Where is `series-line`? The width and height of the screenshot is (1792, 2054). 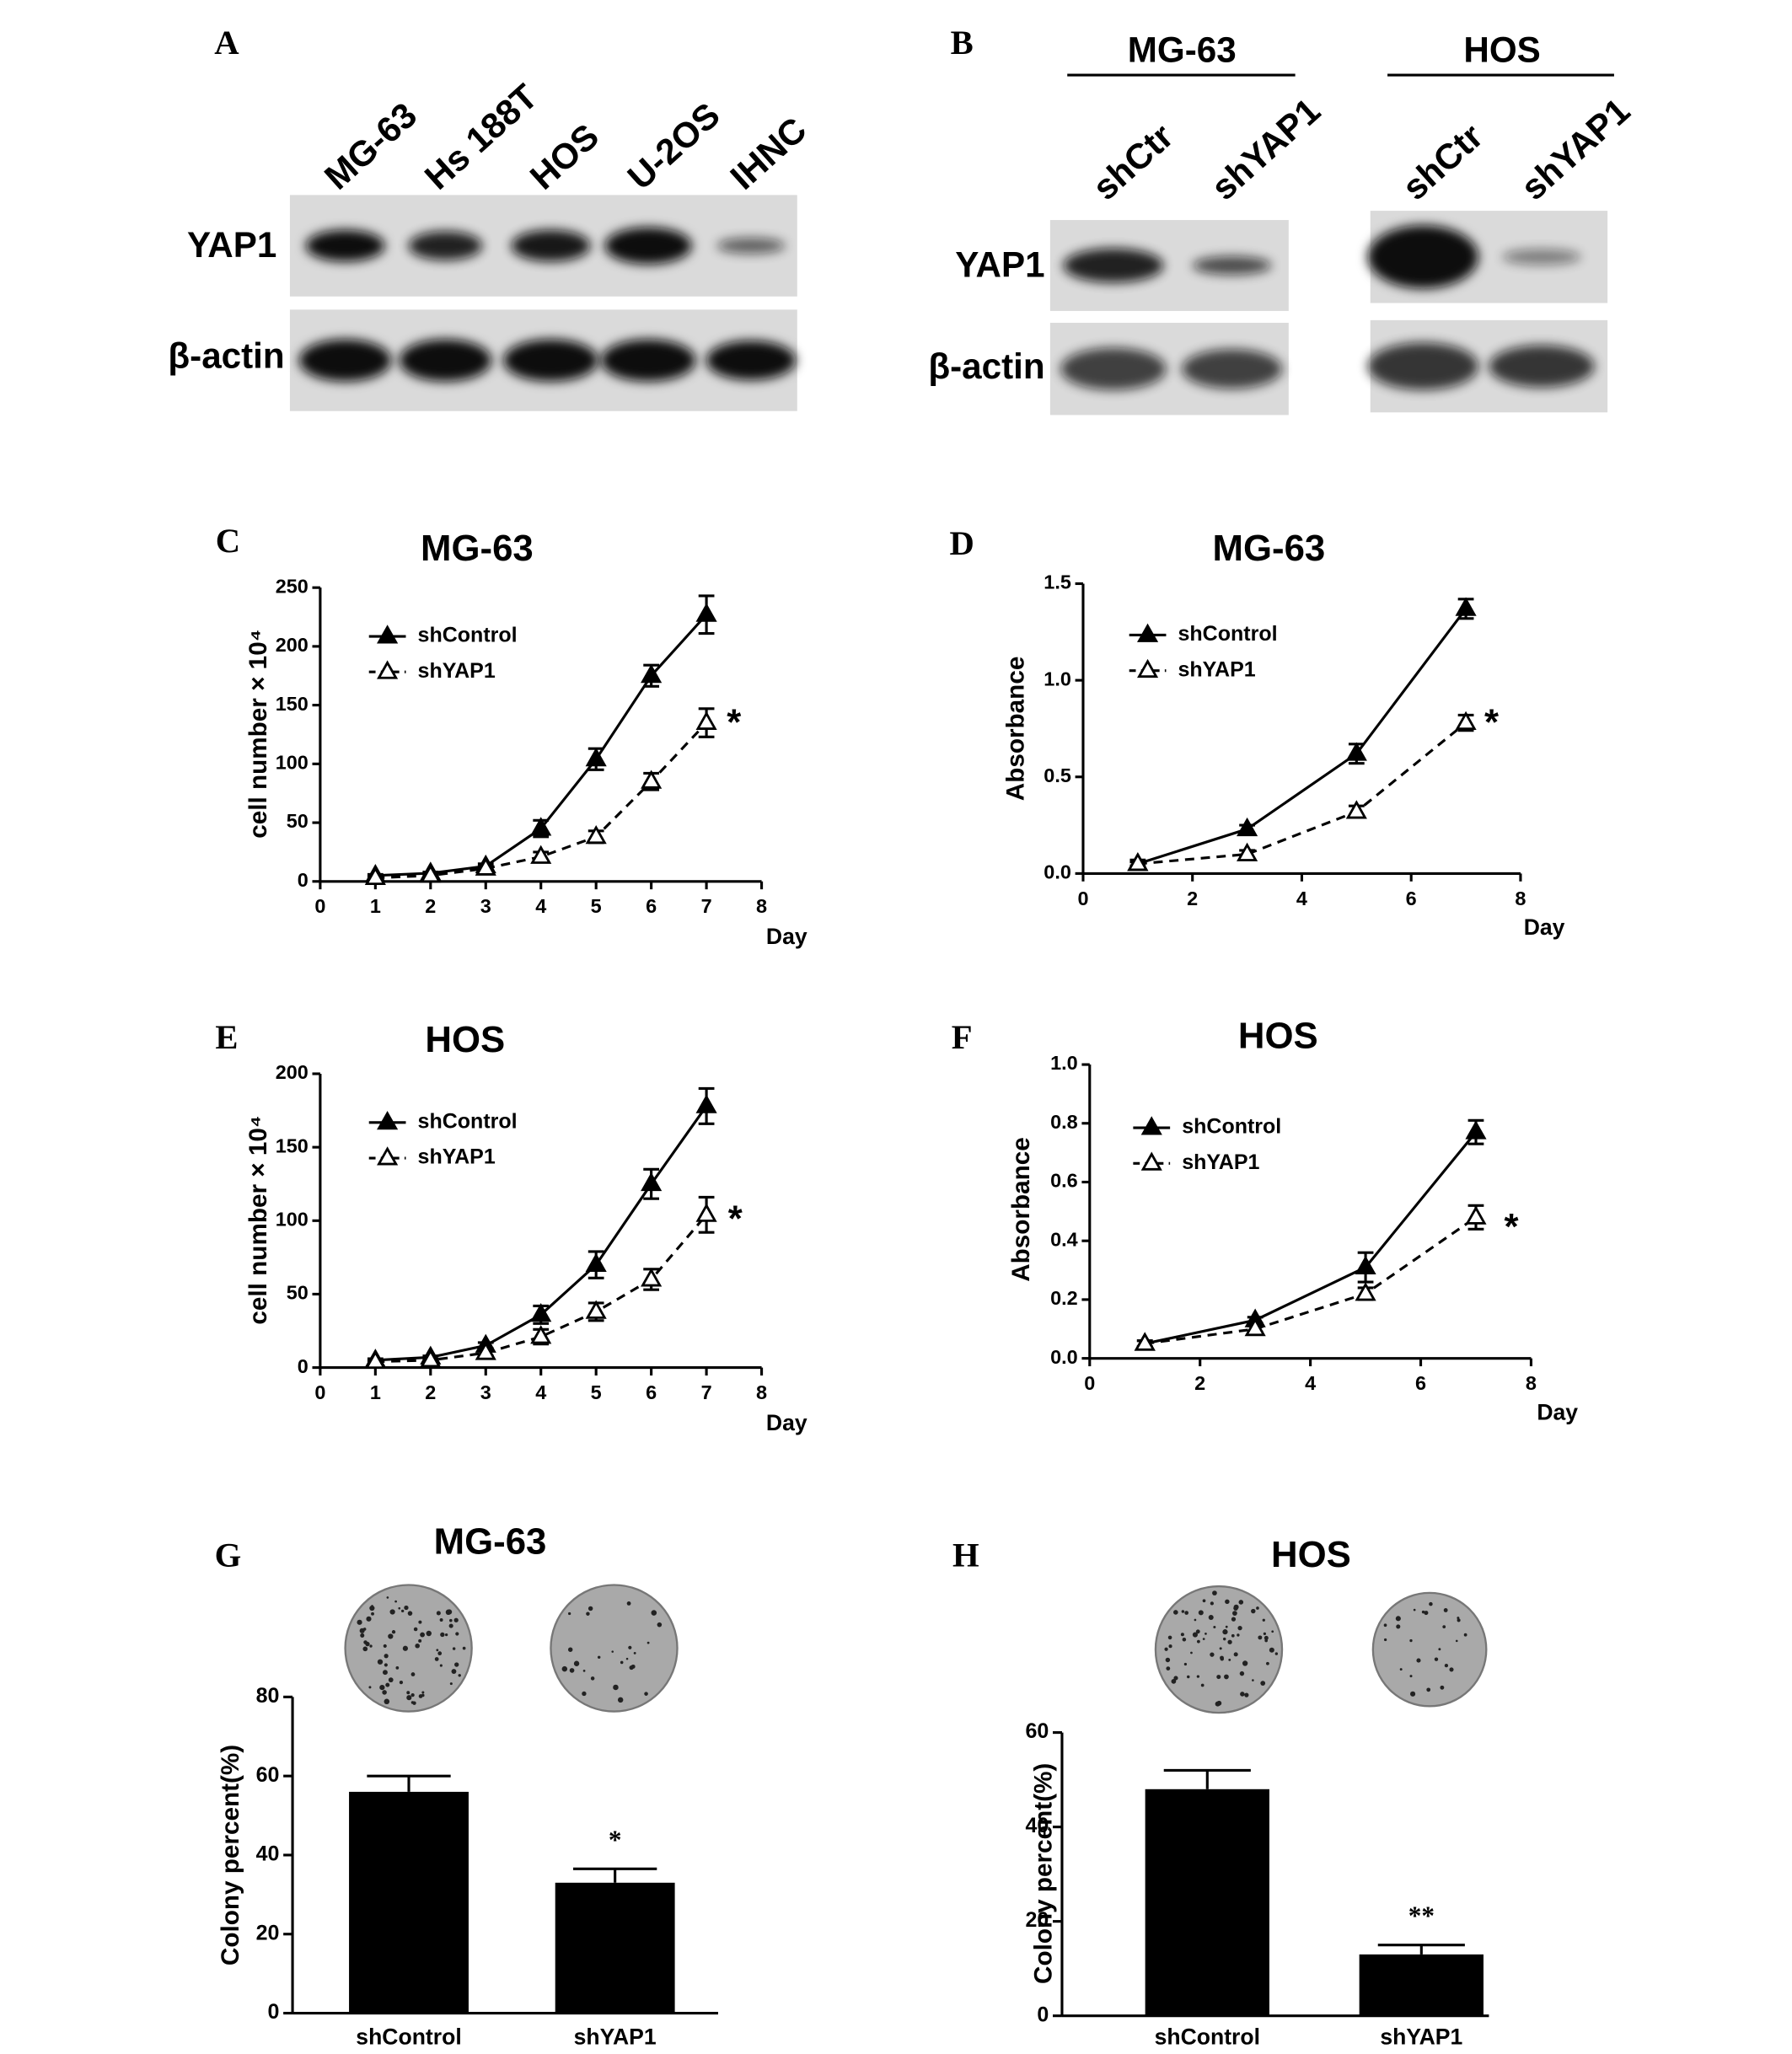 series-line is located at coordinates (1311, 1238).